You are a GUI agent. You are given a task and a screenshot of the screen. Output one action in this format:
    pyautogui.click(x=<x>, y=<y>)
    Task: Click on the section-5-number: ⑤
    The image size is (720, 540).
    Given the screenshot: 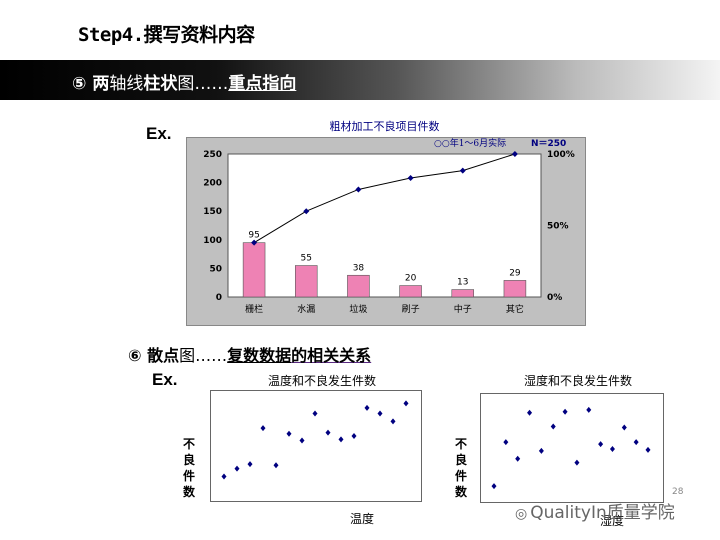 What is the action you would take?
    pyautogui.click(x=79, y=84)
    